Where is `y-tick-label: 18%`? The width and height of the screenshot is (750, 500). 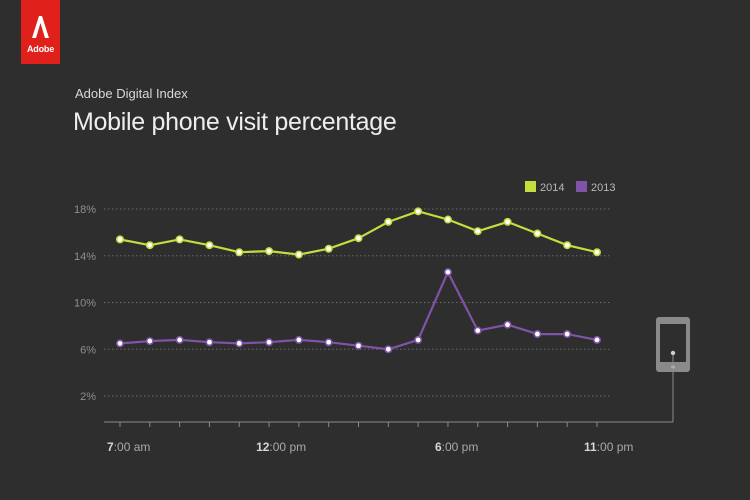
y-tick-label: 18% is located at coordinates (85, 210).